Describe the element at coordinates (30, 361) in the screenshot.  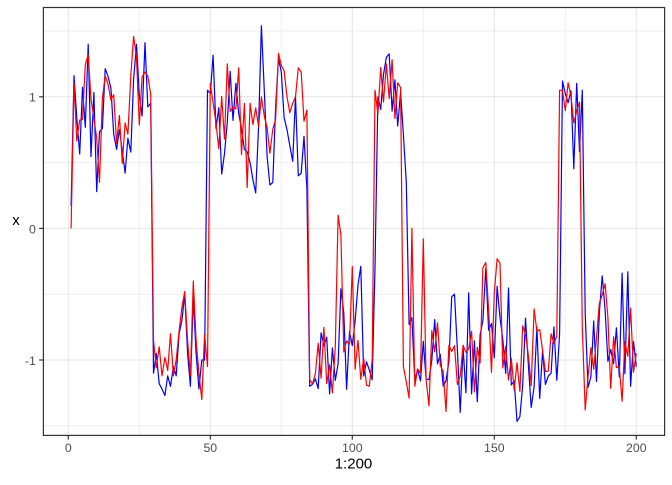
I see `svg-text: -1` at that location.